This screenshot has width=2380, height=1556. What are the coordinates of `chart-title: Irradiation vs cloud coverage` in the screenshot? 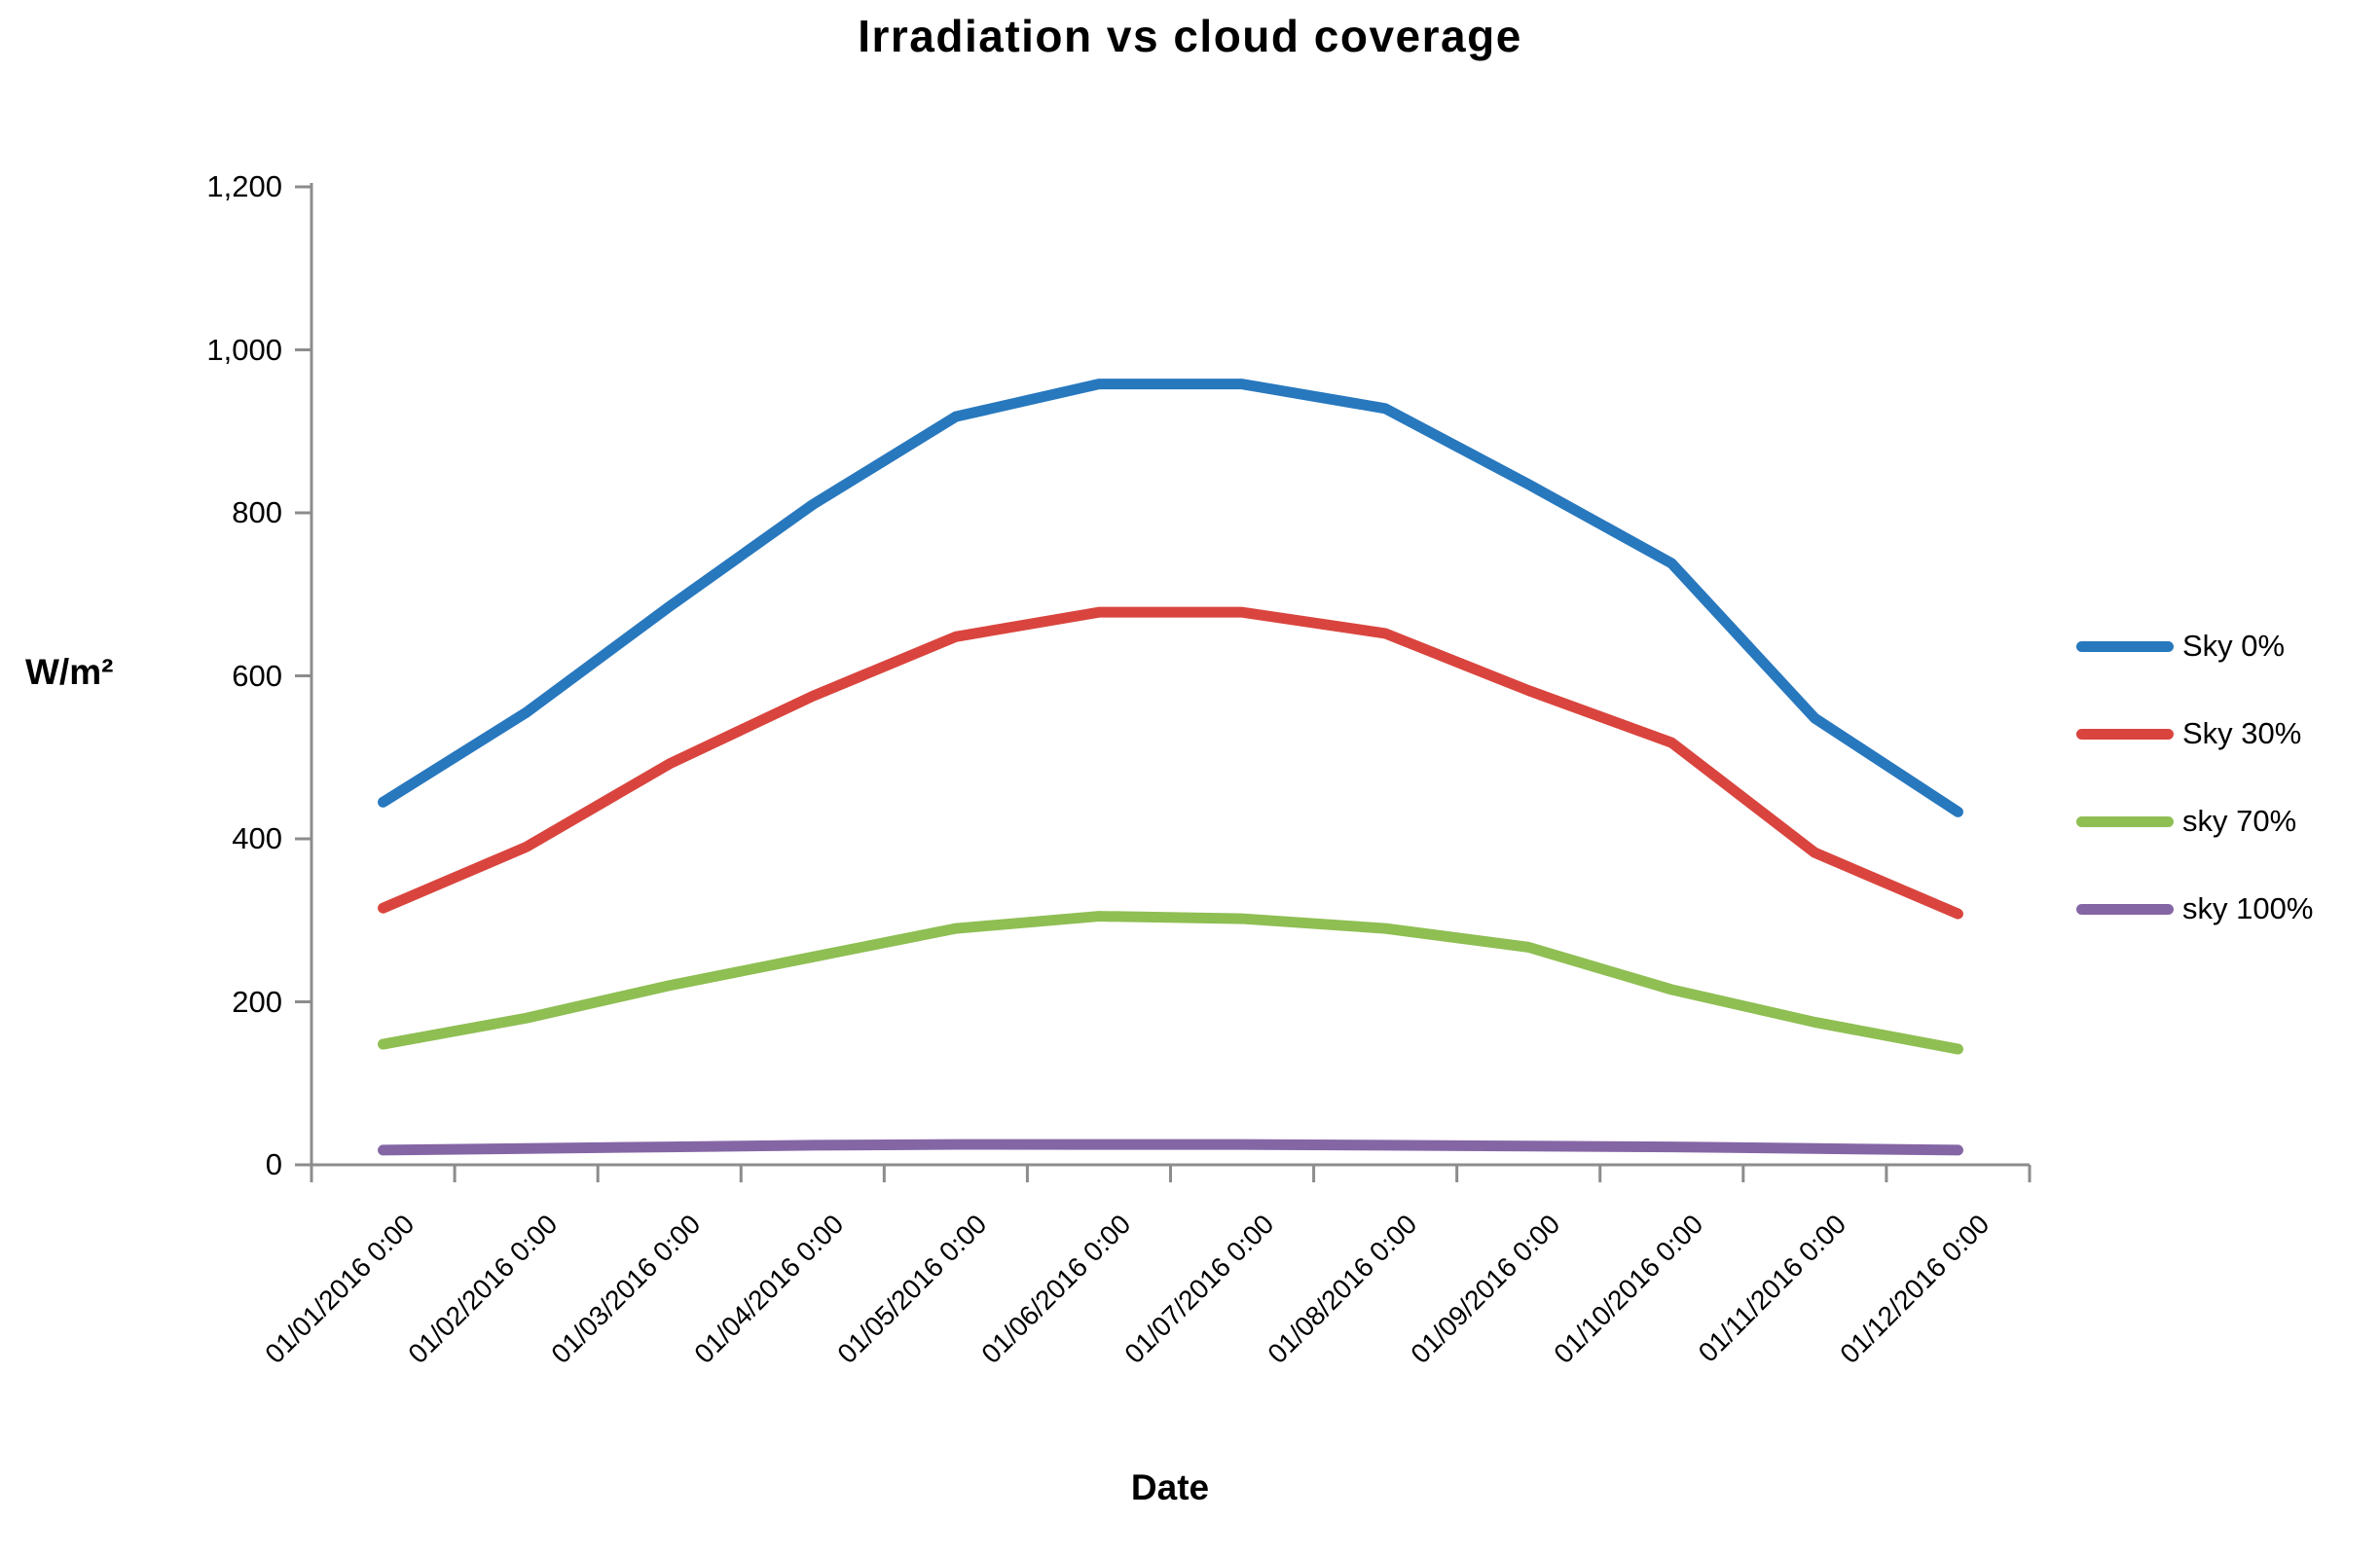 It's located at (1190, 36).